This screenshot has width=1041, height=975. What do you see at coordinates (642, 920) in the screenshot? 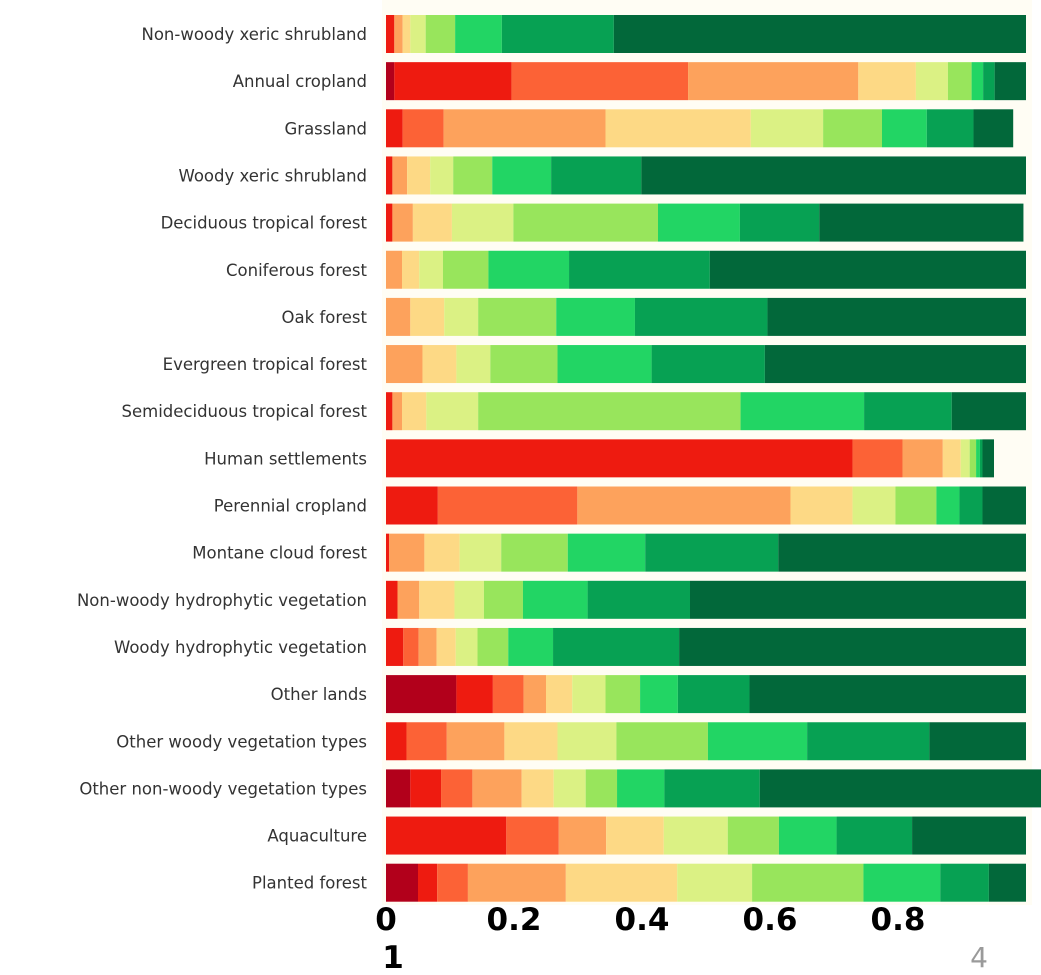
I see `x-tick-label: 0.4` at bounding box center [642, 920].